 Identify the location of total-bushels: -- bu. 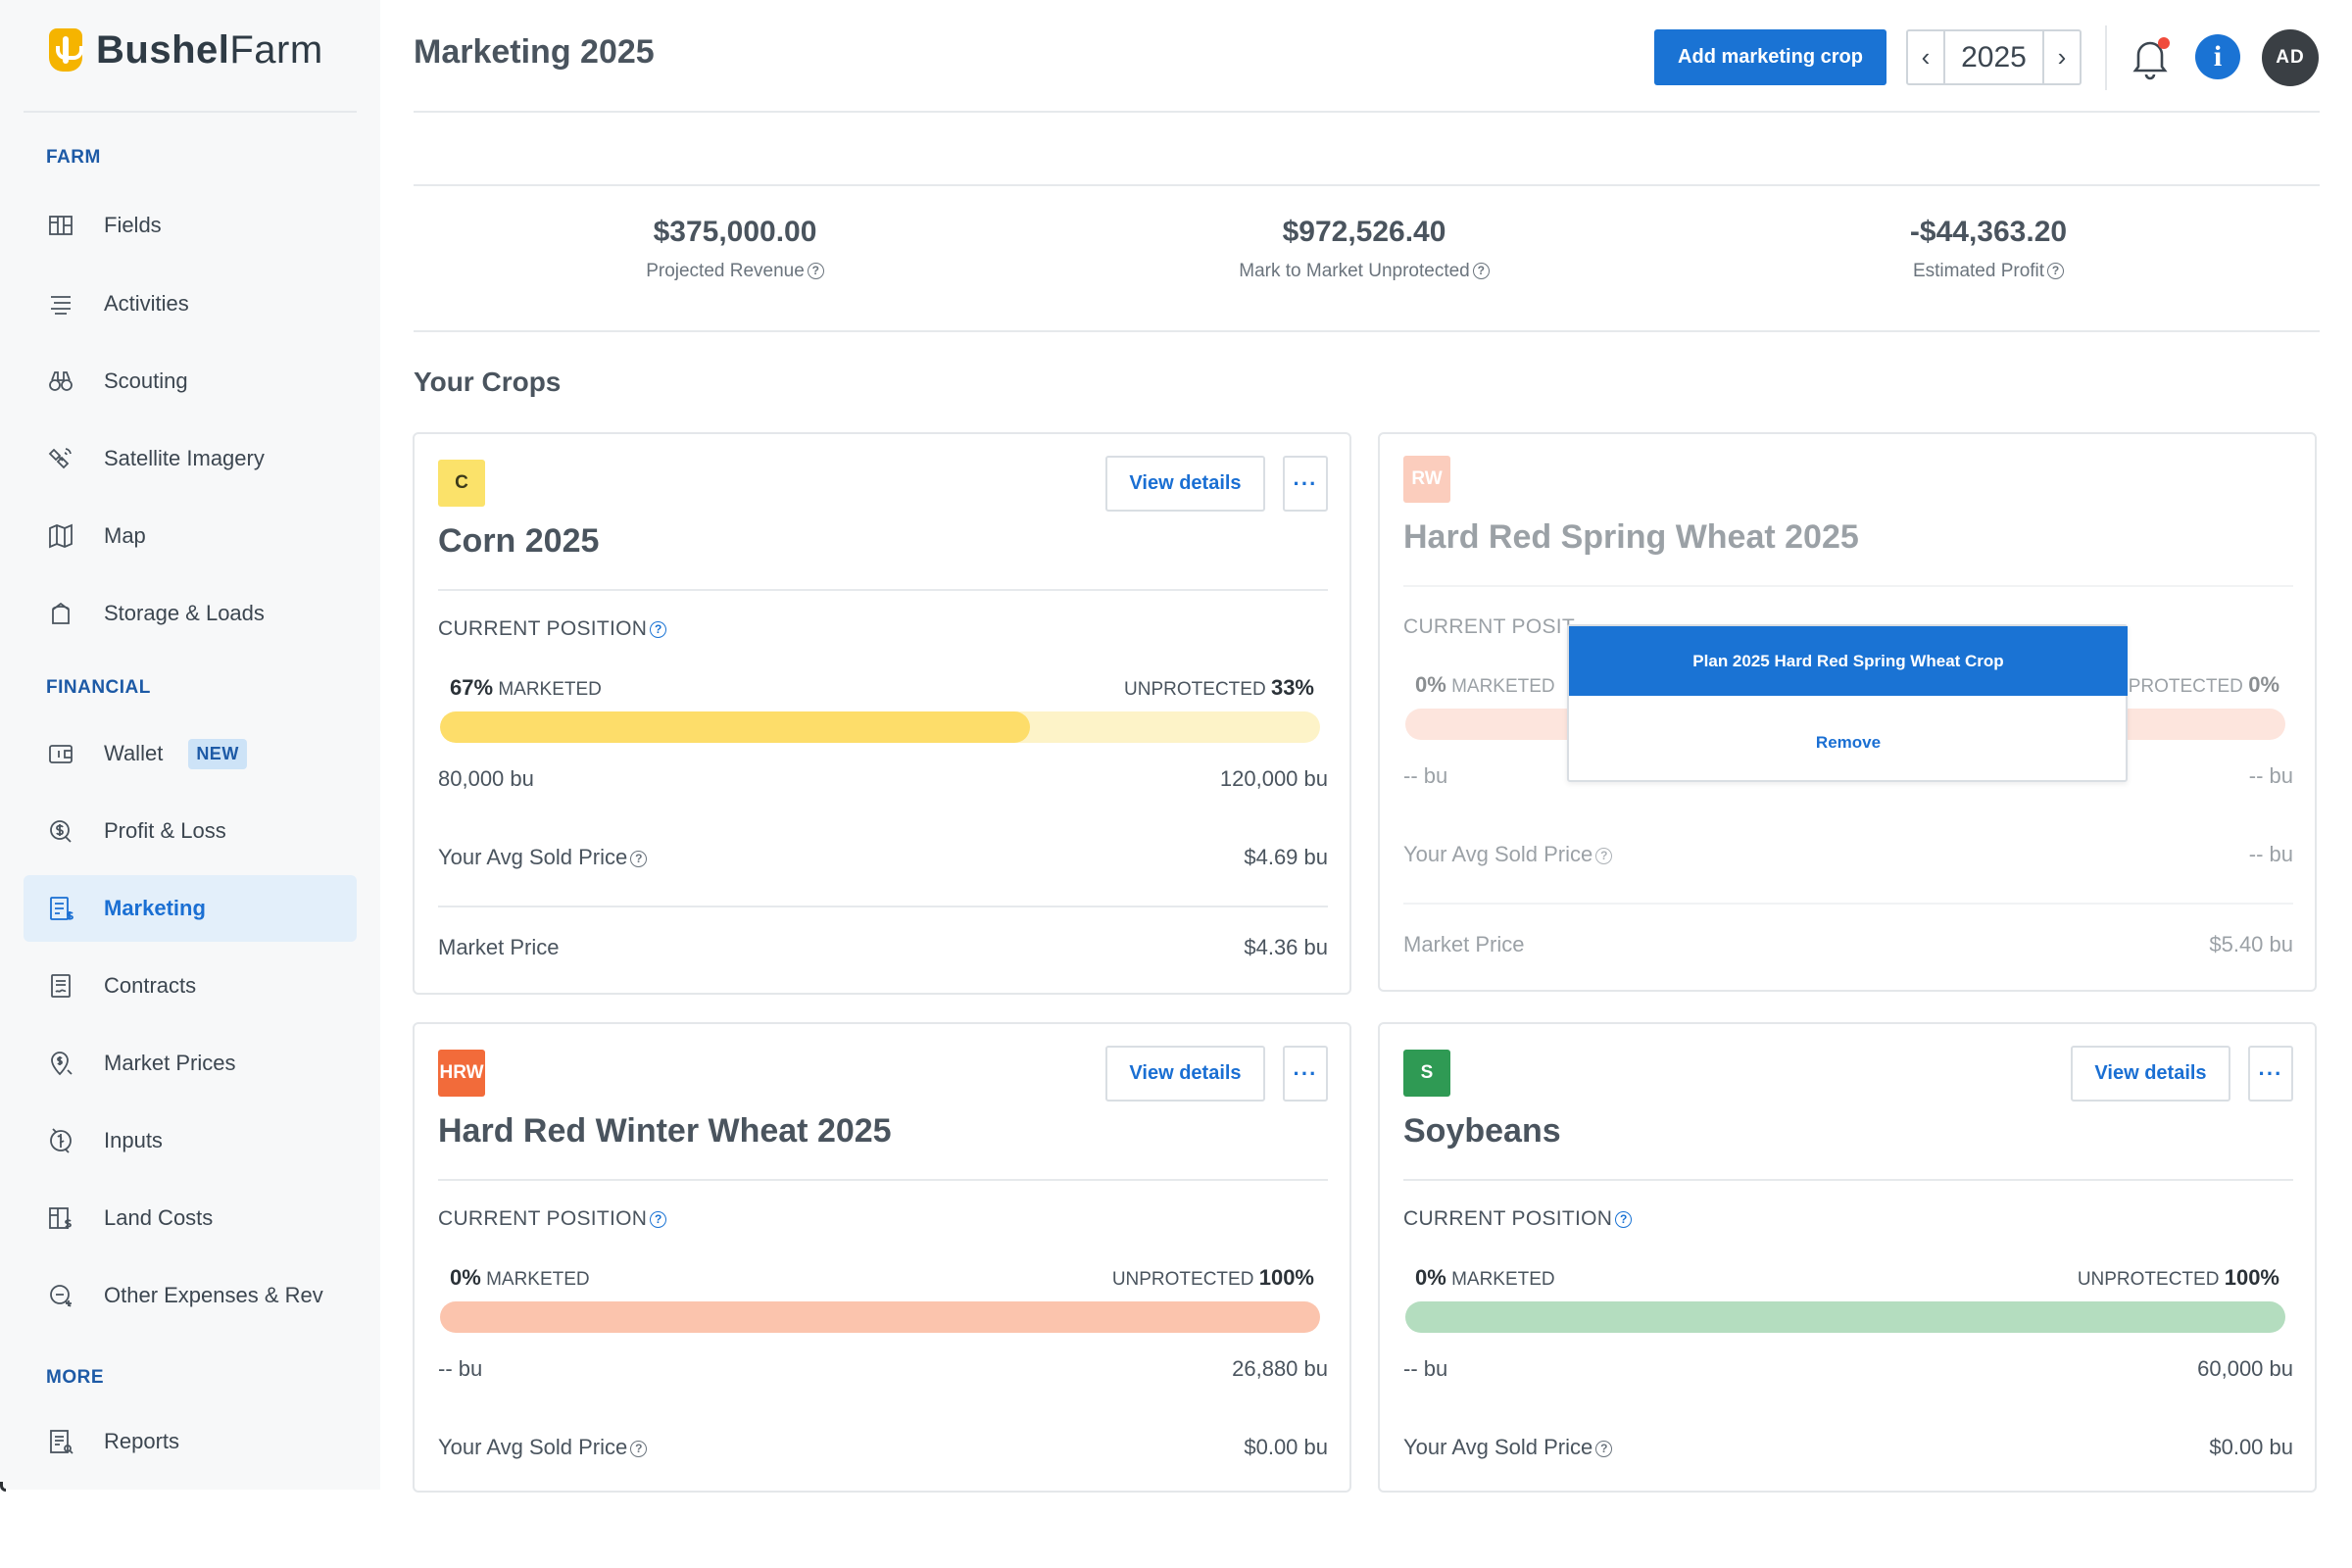
(2270, 775).